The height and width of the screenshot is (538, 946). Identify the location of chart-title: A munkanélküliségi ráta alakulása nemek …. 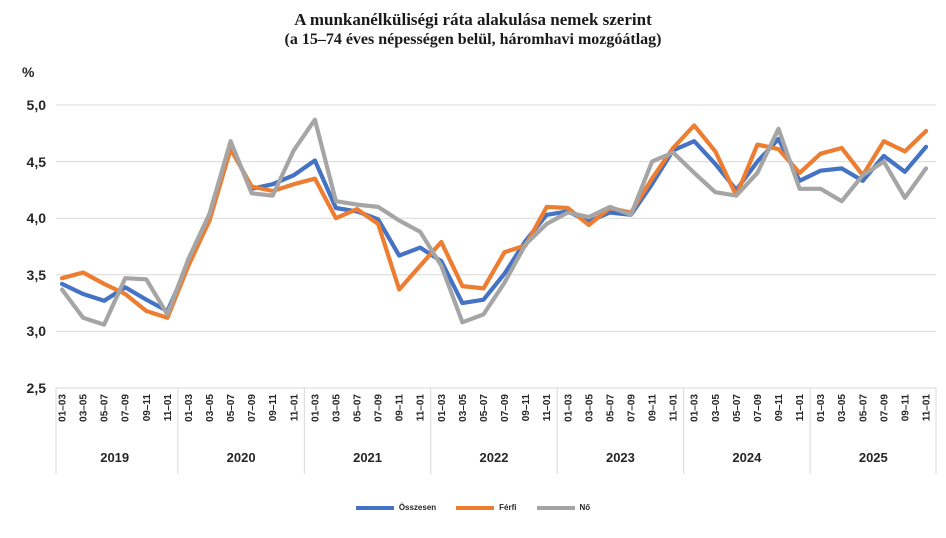
(473, 19).